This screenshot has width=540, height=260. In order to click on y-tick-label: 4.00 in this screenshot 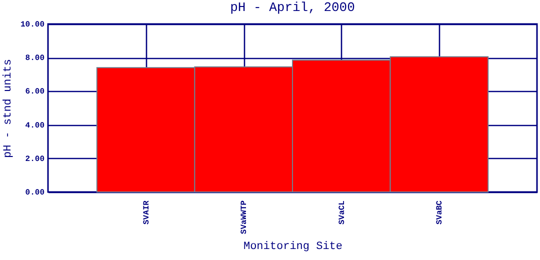, I will do `click(35, 125)`.